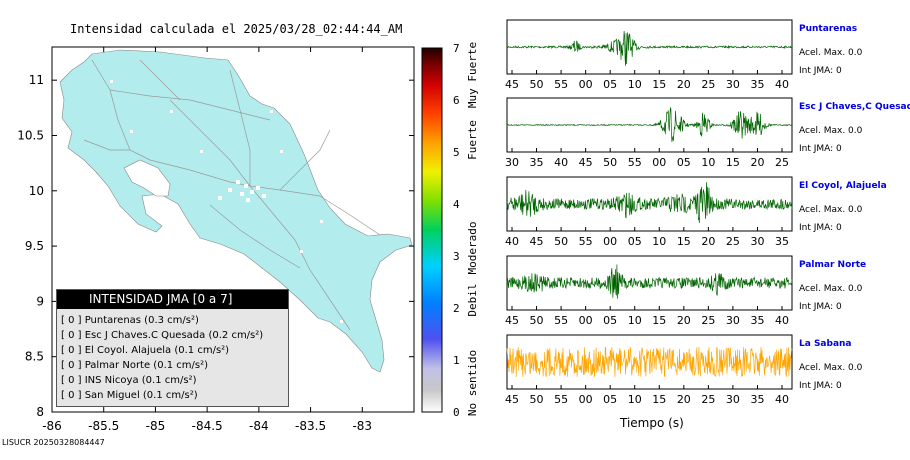  What do you see at coordinates (456, 308) in the screenshot?
I see `colorbar-tick-label: 2` at bounding box center [456, 308].